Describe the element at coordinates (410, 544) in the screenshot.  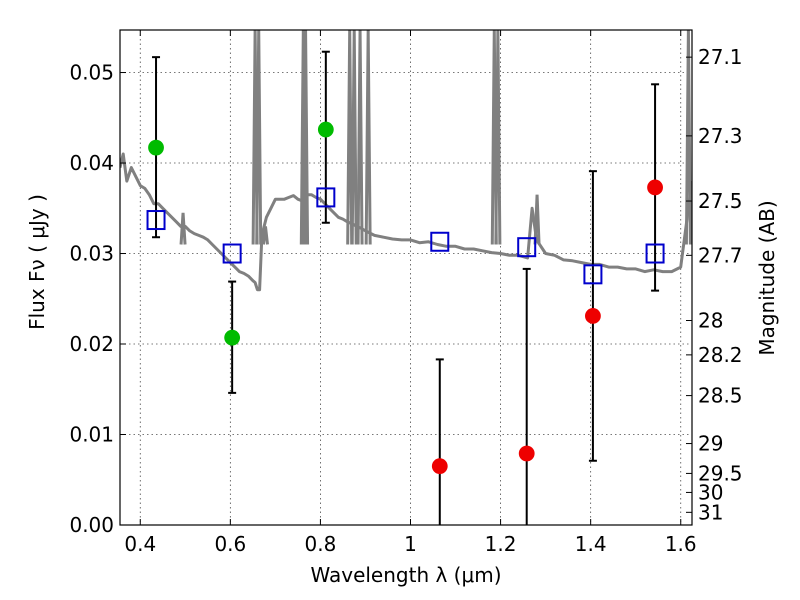
I see `x-tick-label: 1` at that location.